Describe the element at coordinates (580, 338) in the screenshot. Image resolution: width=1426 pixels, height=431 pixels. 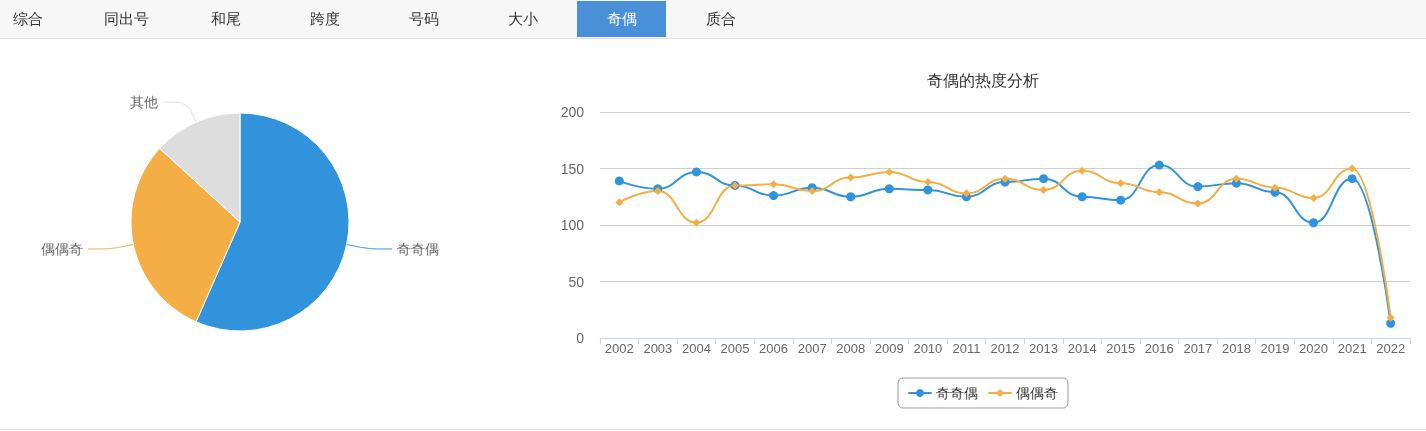
I see `y-tick-label: 0` at that location.